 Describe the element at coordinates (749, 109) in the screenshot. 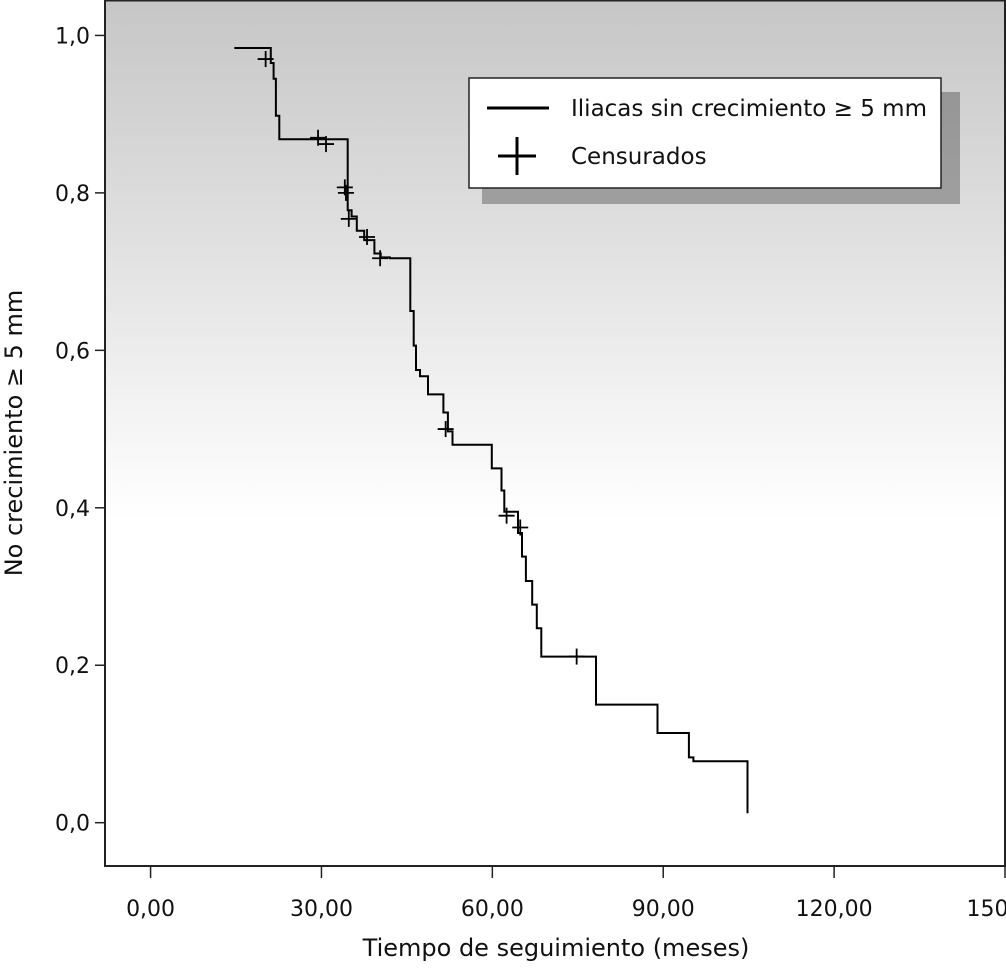

I see `legend-item-survival: Iliacas sin crecimiento ≥ 5 mm` at that location.